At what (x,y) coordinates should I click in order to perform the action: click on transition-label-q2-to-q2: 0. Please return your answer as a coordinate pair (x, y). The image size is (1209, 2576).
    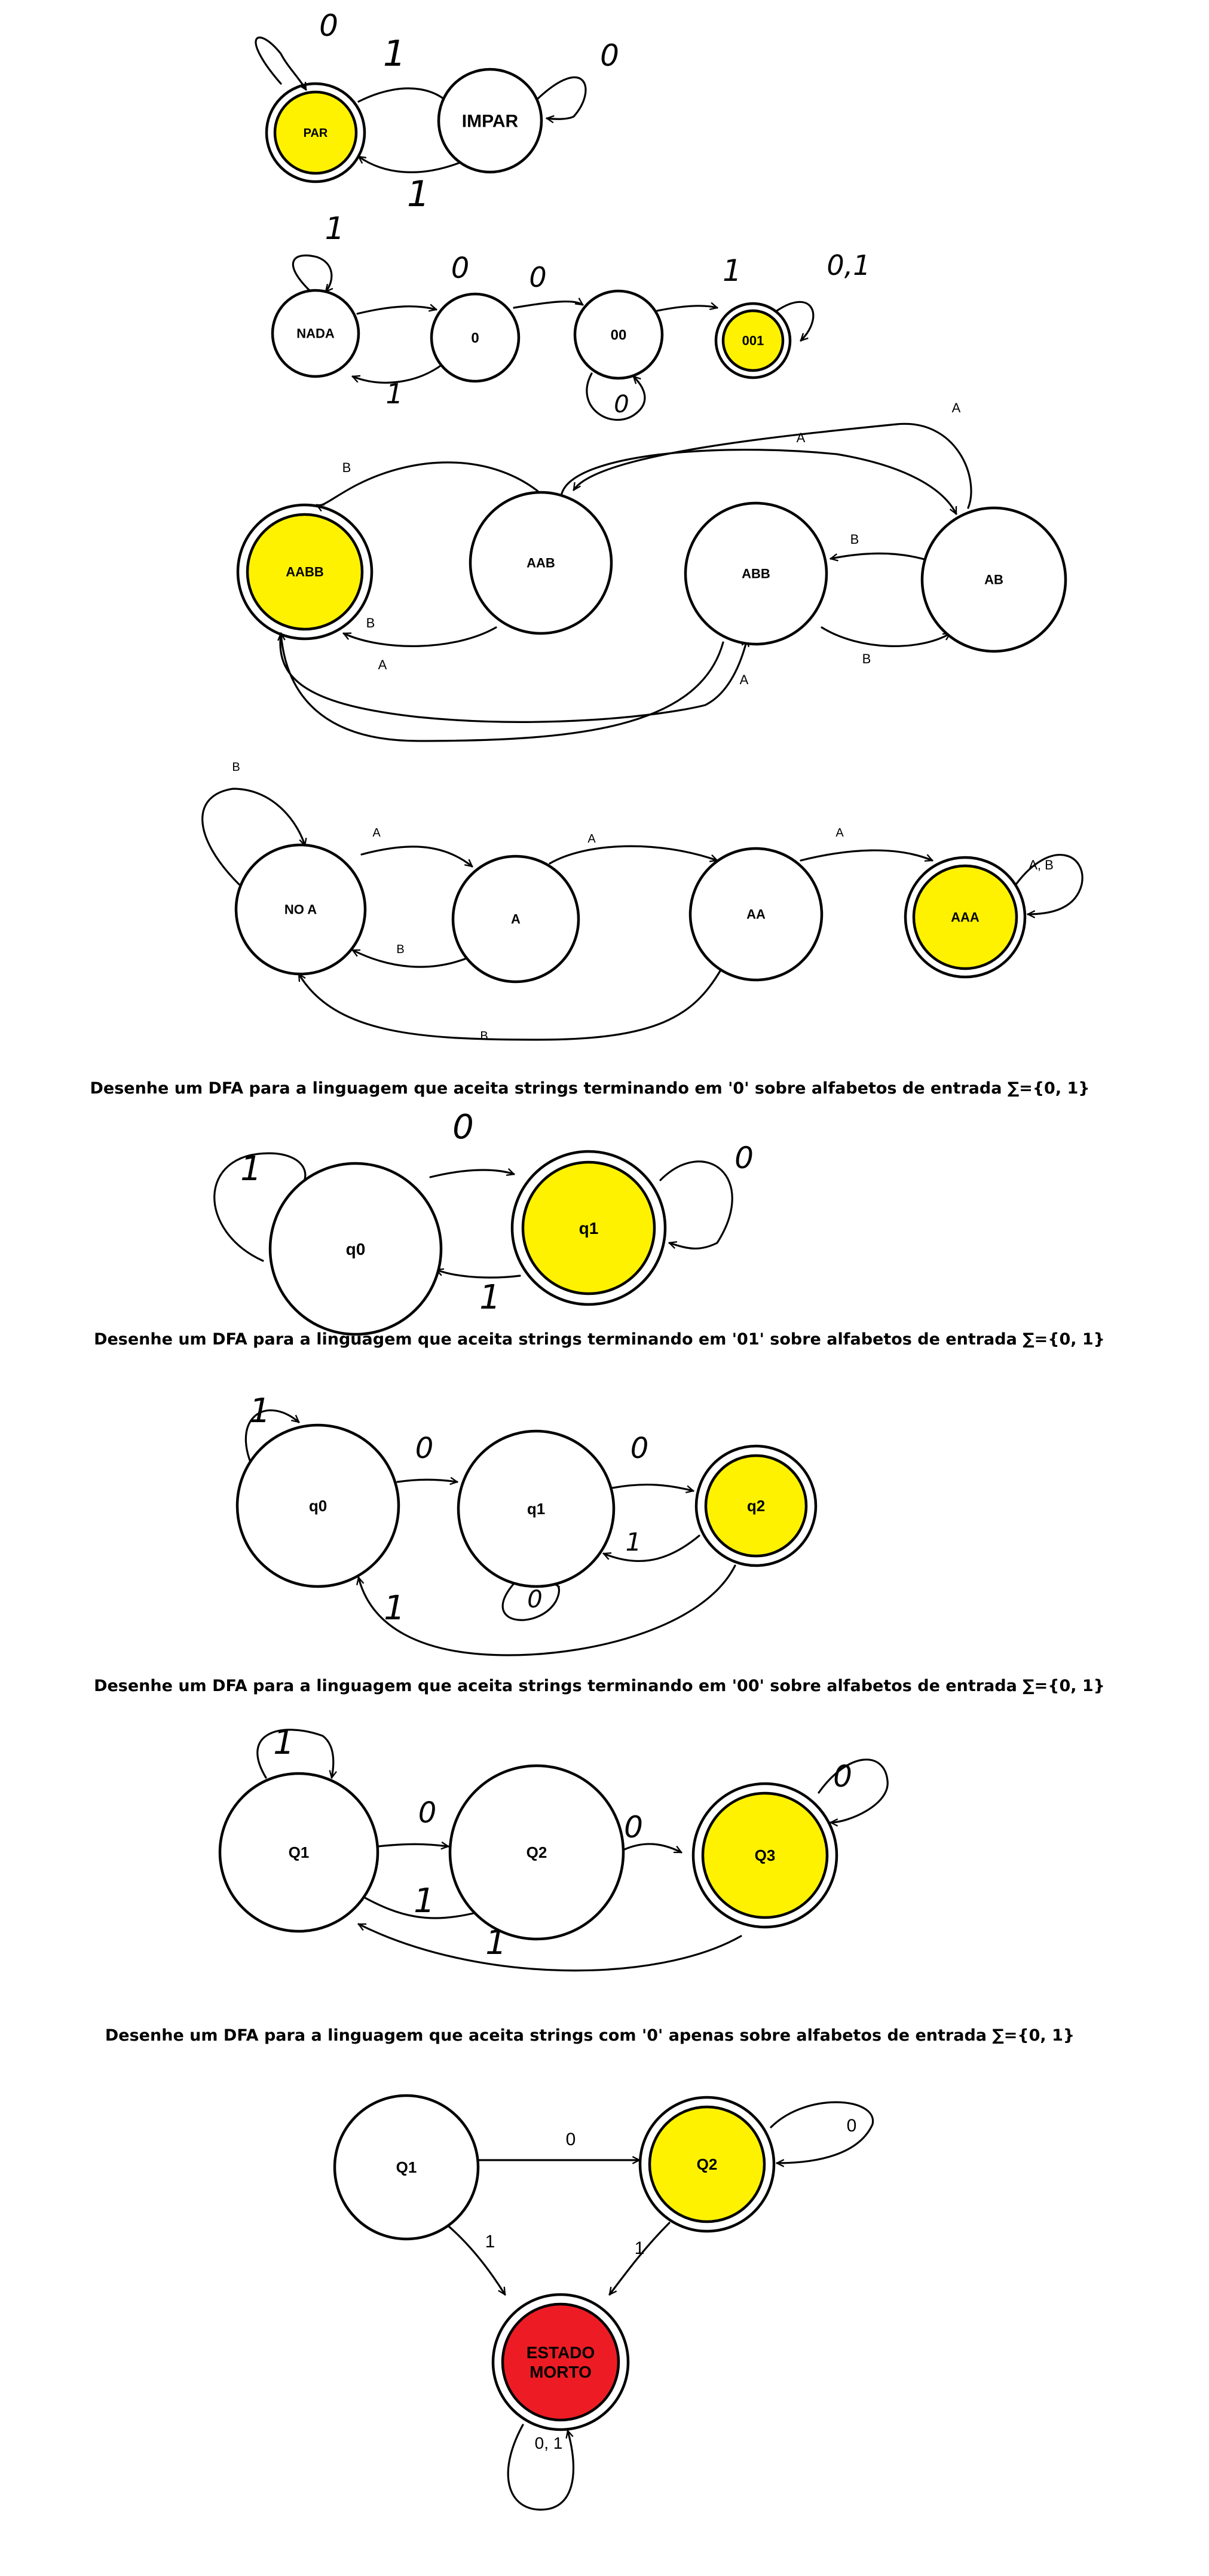
    Looking at the image, I should click on (852, 2126).